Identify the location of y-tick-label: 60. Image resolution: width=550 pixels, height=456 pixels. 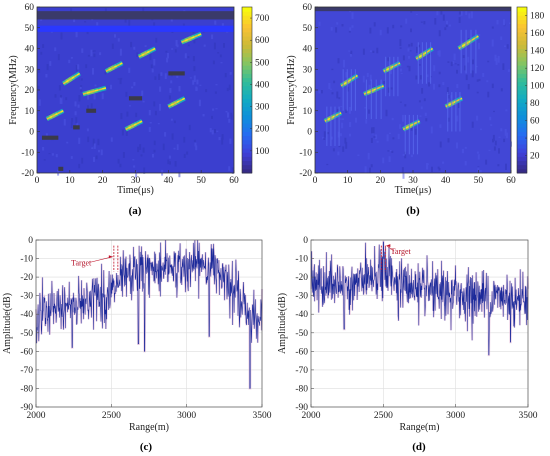
(308, 8).